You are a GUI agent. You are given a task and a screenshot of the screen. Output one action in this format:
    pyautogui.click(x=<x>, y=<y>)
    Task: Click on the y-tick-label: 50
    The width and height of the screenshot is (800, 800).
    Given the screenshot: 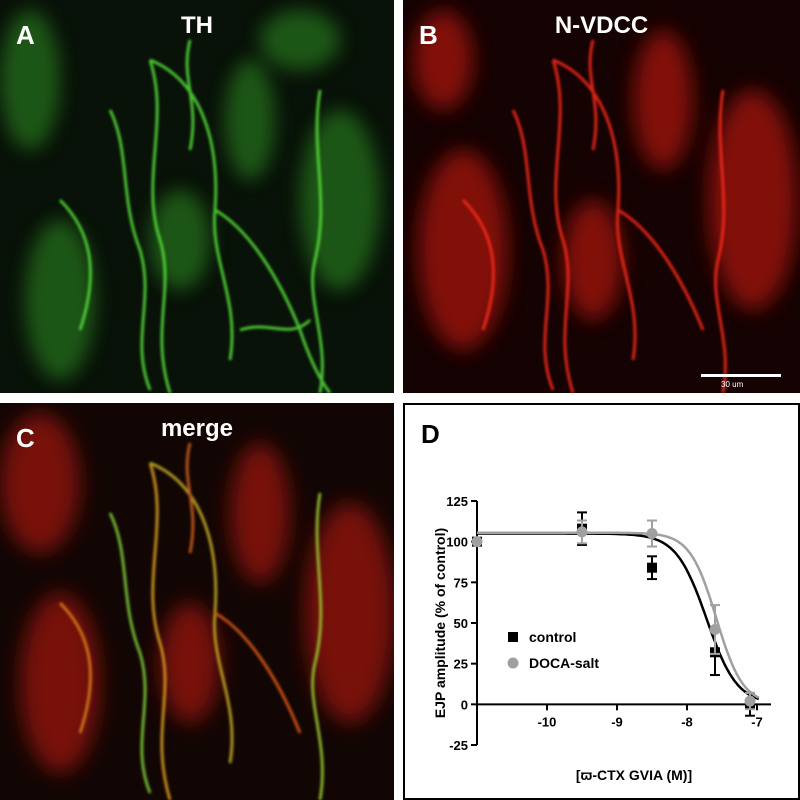 What is the action you would take?
    pyautogui.click(x=461, y=623)
    